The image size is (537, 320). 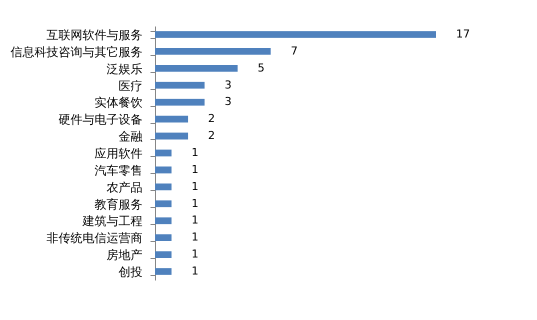 What do you see at coordinates (124, 187) in the screenshot?
I see `y-tick-label: 农产品` at bounding box center [124, 187].